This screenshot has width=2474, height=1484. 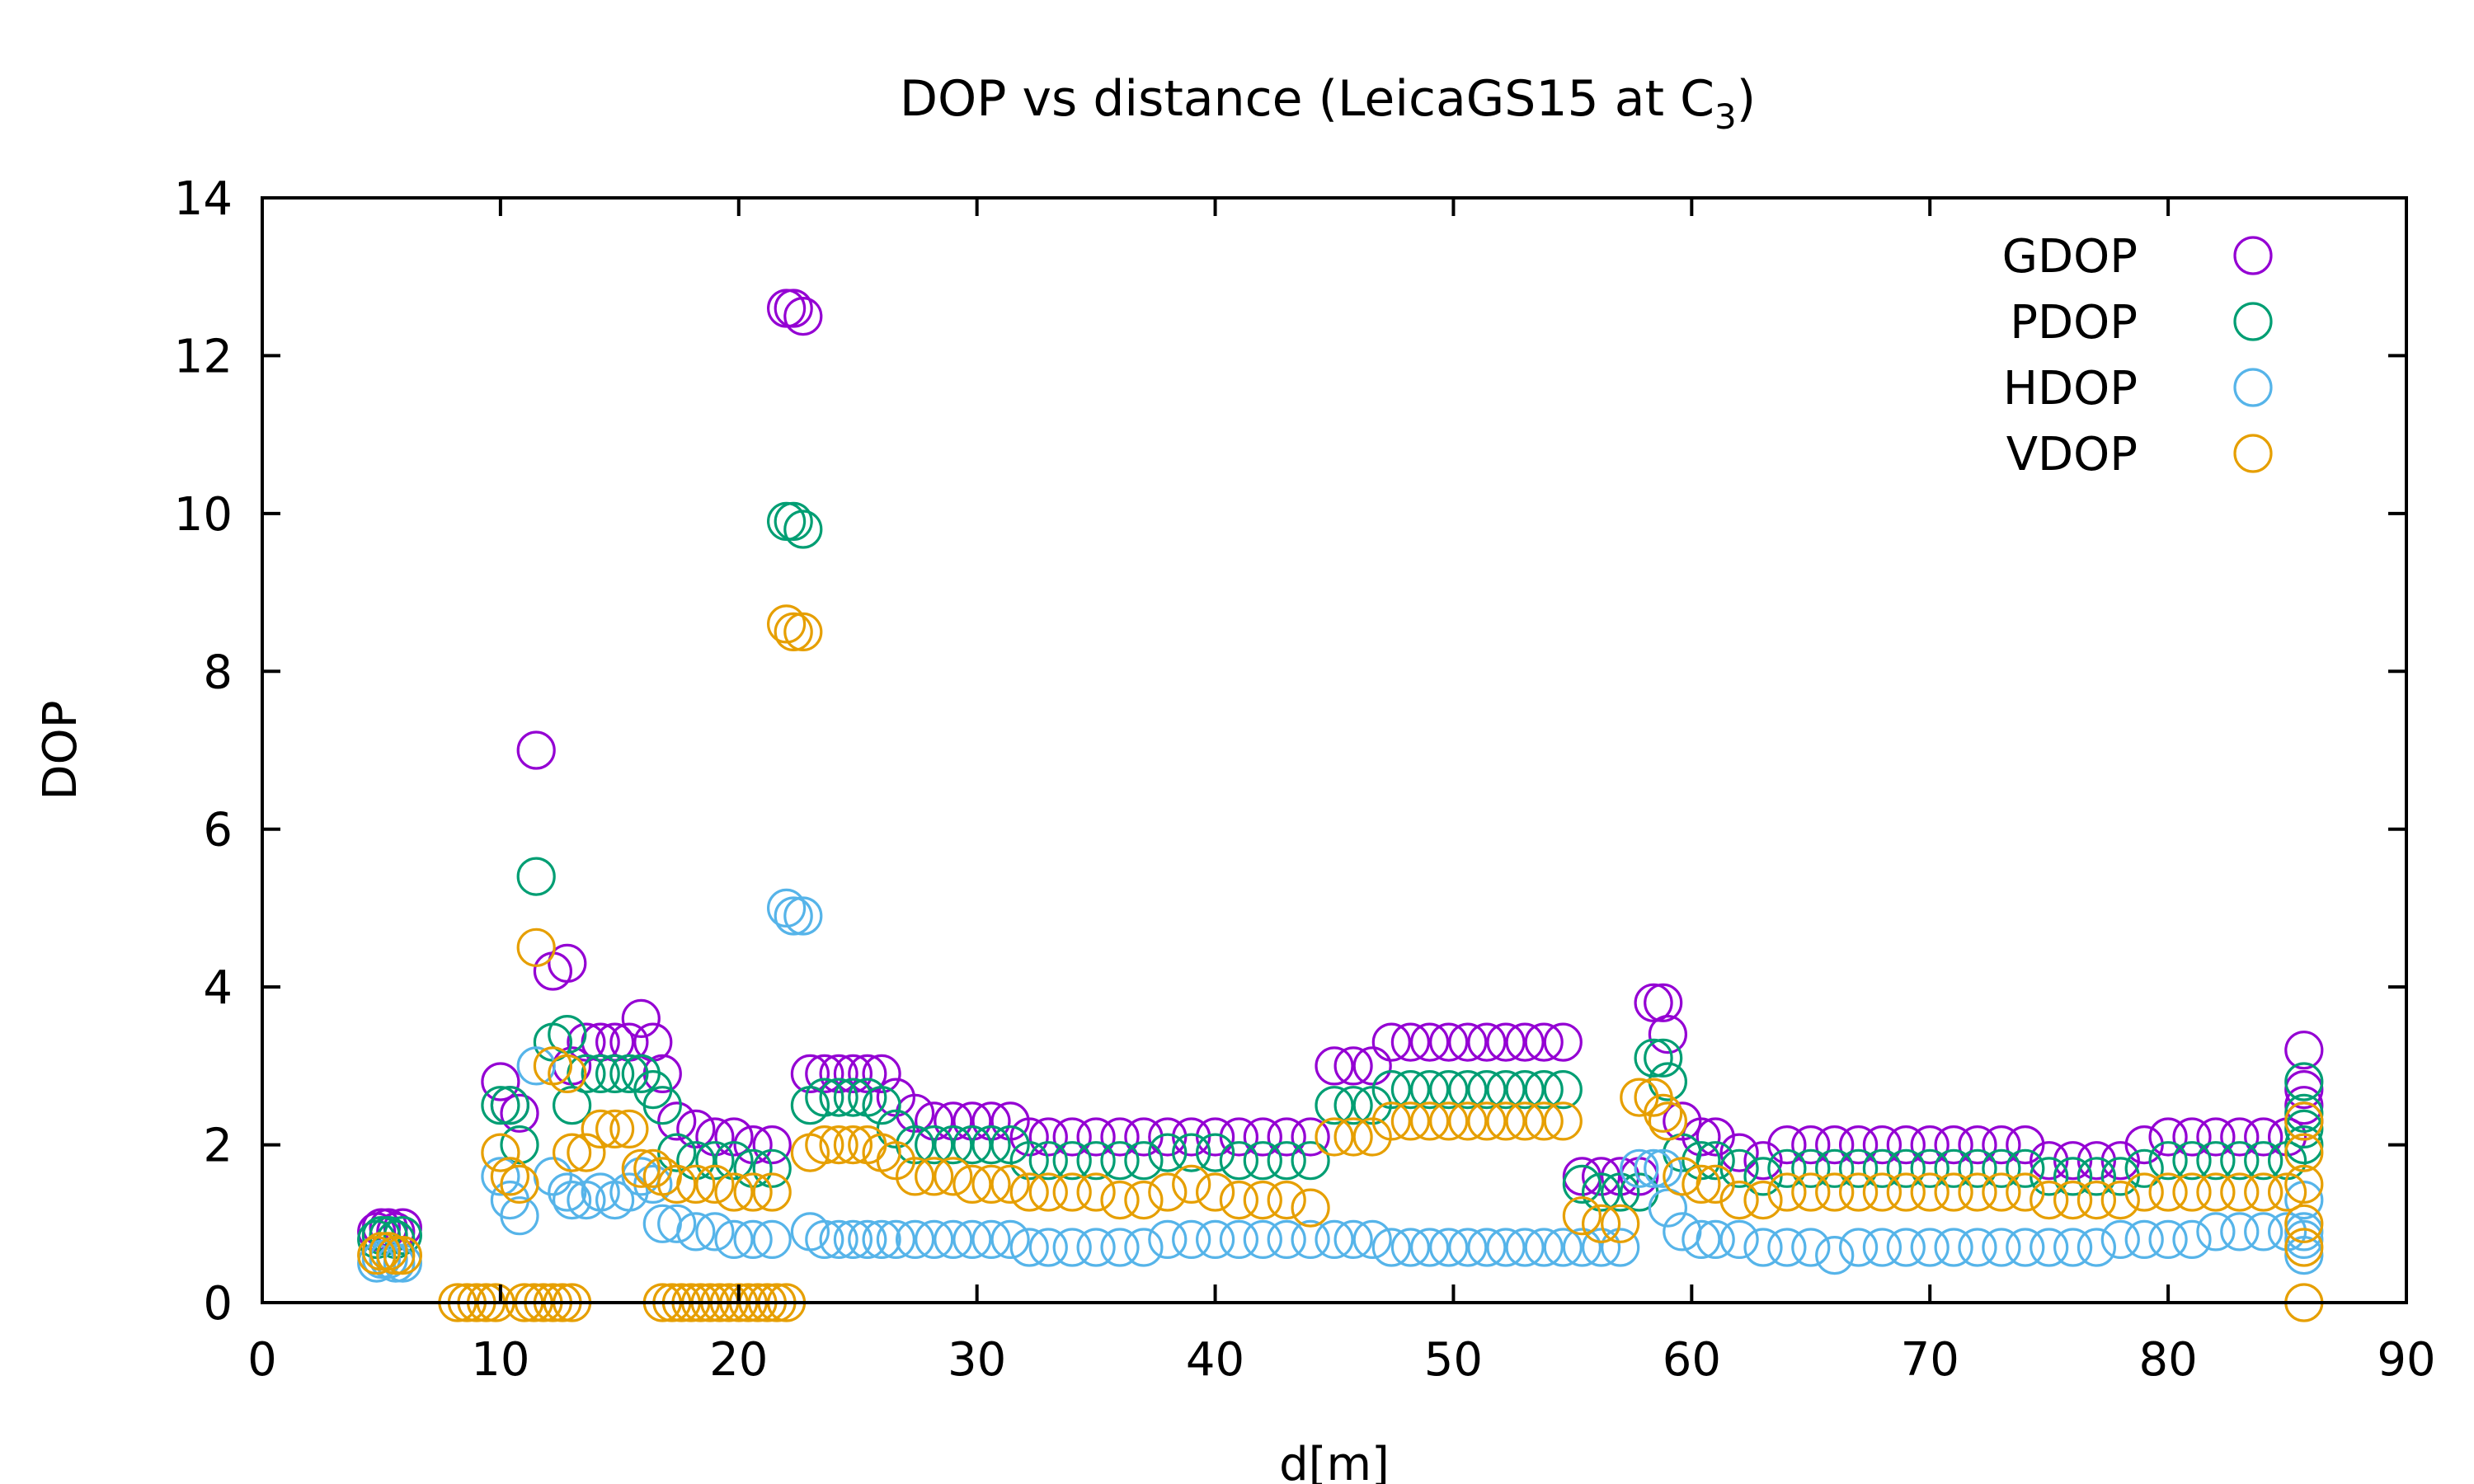 What do you see at coordinates (2072, 454) in the screenshot?
I see `legend-label-vdop: VDOP` at bounding box center [2072, 454].